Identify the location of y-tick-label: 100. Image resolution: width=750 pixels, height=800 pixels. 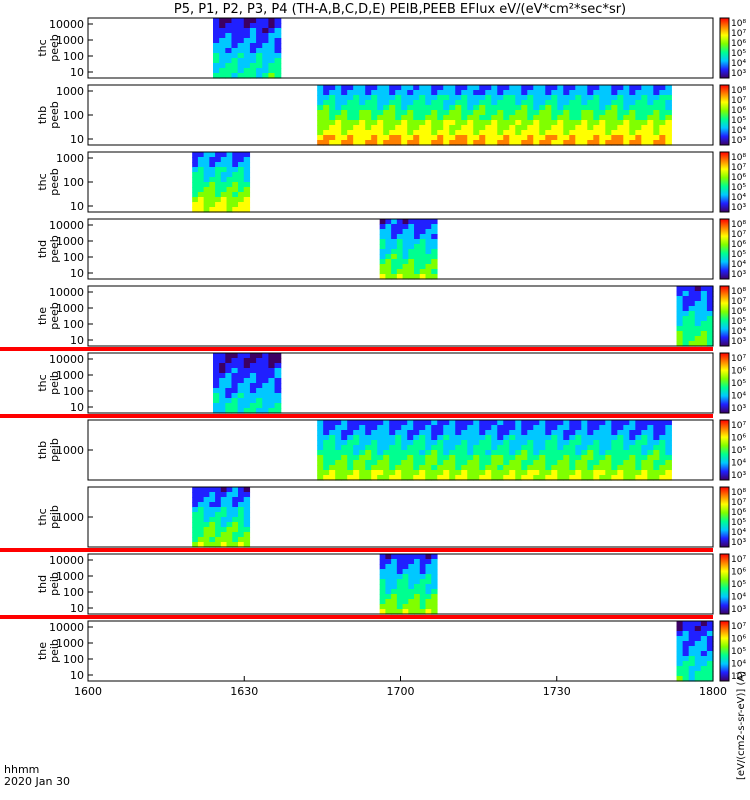
(73, 115).